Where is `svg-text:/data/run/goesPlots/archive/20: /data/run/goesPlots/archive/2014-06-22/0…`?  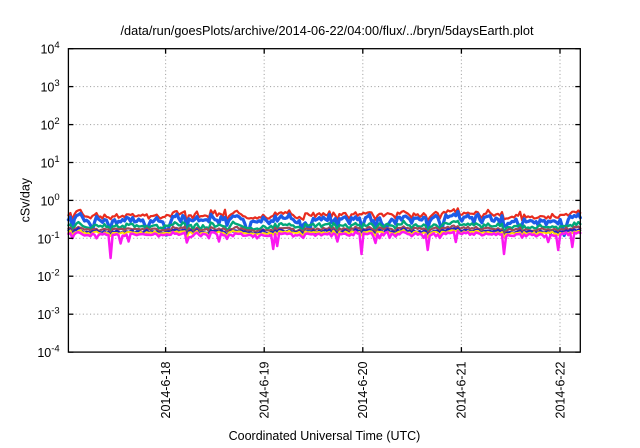
svg-text:/data/run/goesPlots/archive/20: /data/run/goesPlots/archive/2014-06-22/0… is located at coordinates (328, 31).